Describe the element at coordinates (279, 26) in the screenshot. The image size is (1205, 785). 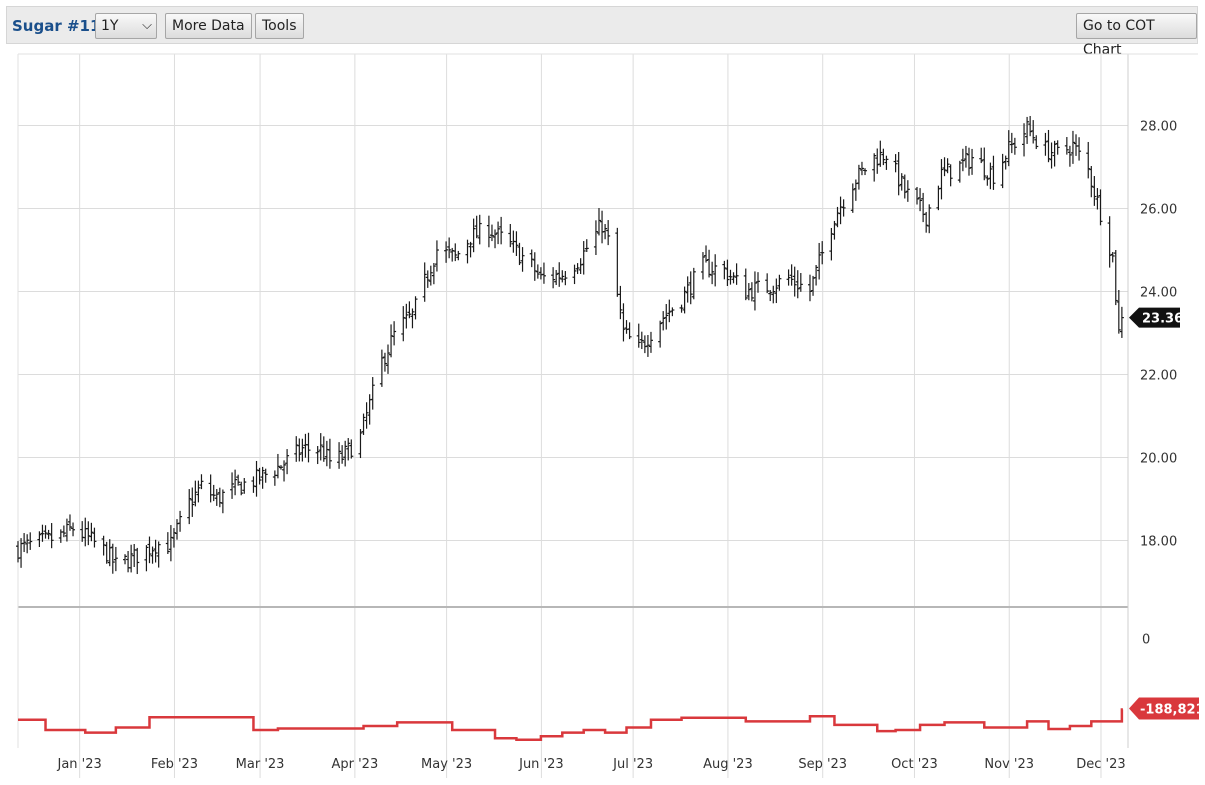
I see `tools-button: Tools` at that location.